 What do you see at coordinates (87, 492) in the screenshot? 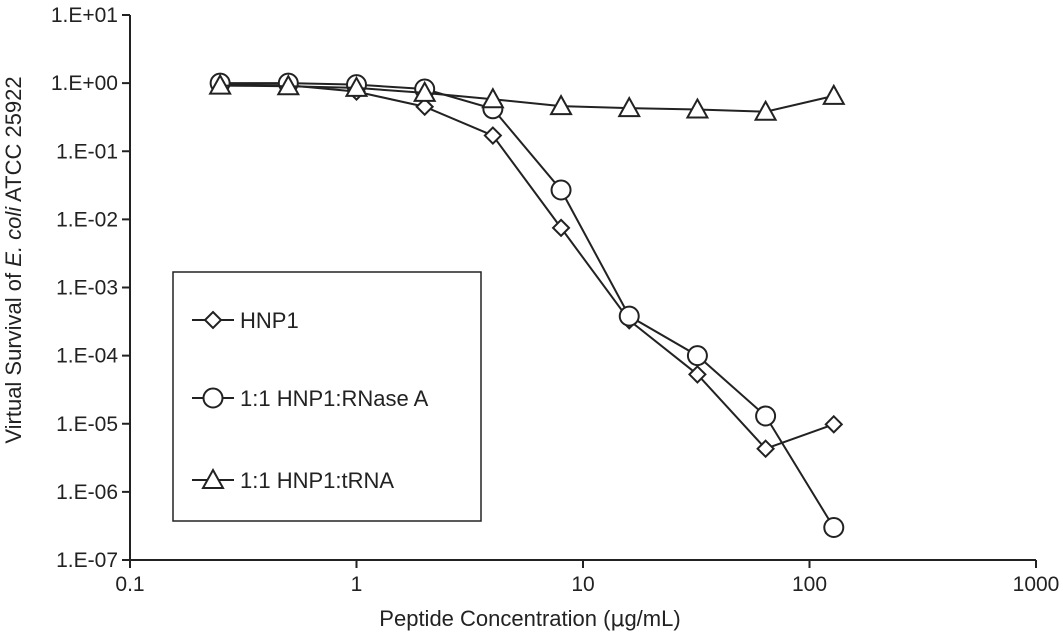
I see `y-tick-label: 1.E-06` at bounding box center [87, 492].